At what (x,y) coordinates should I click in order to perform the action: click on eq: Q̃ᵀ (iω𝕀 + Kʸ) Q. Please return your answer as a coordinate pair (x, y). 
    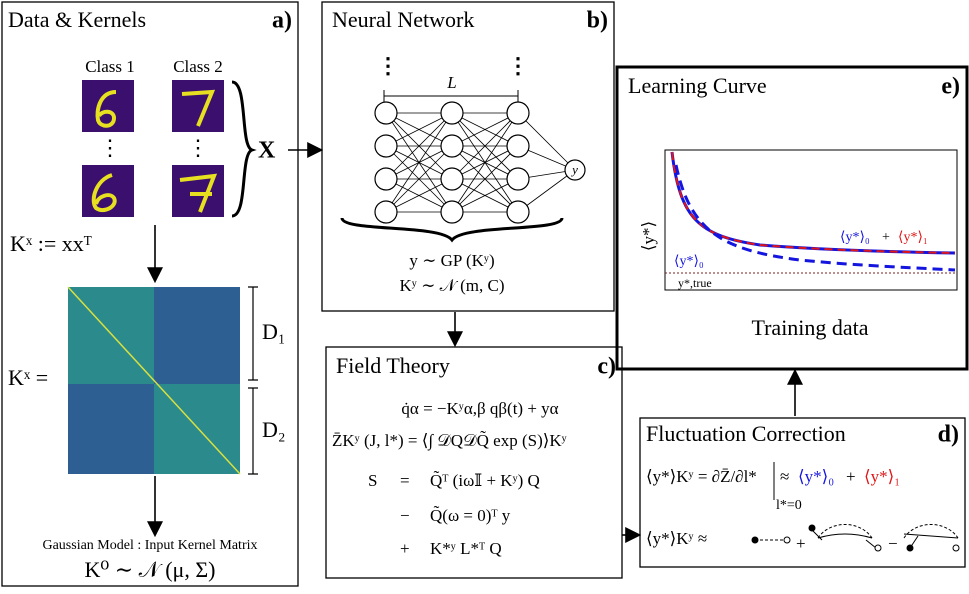
    Looking at the image, I should click on (485, 480).